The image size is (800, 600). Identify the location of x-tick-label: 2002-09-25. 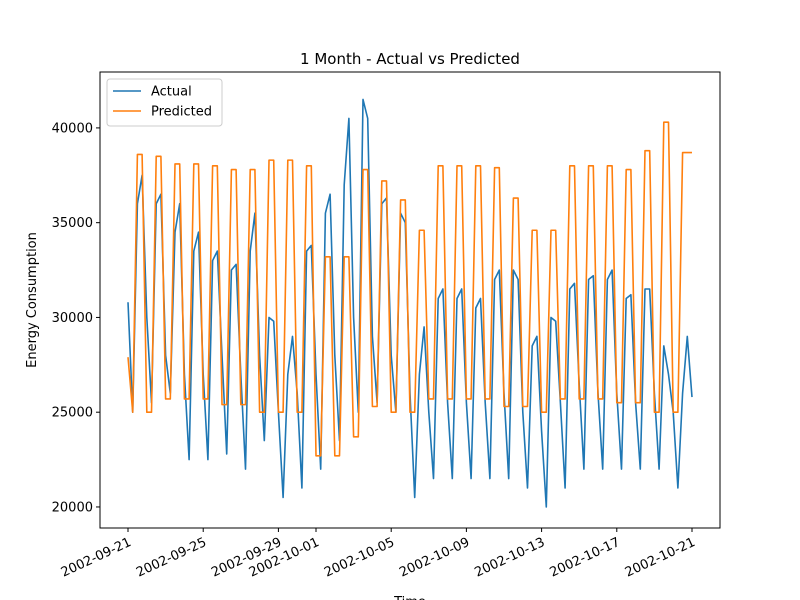
(171, 558).